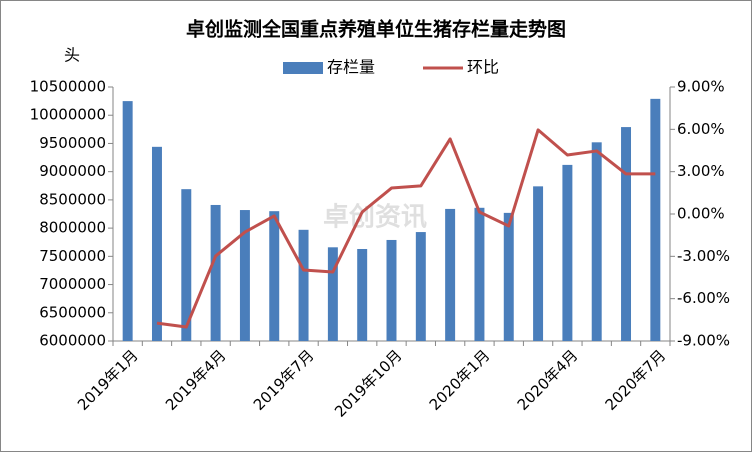  What do you see at coordinates (701, 129) in the screenshot?
I see `y2-tick-label: 6.00%` at bounding box center [701, 129].